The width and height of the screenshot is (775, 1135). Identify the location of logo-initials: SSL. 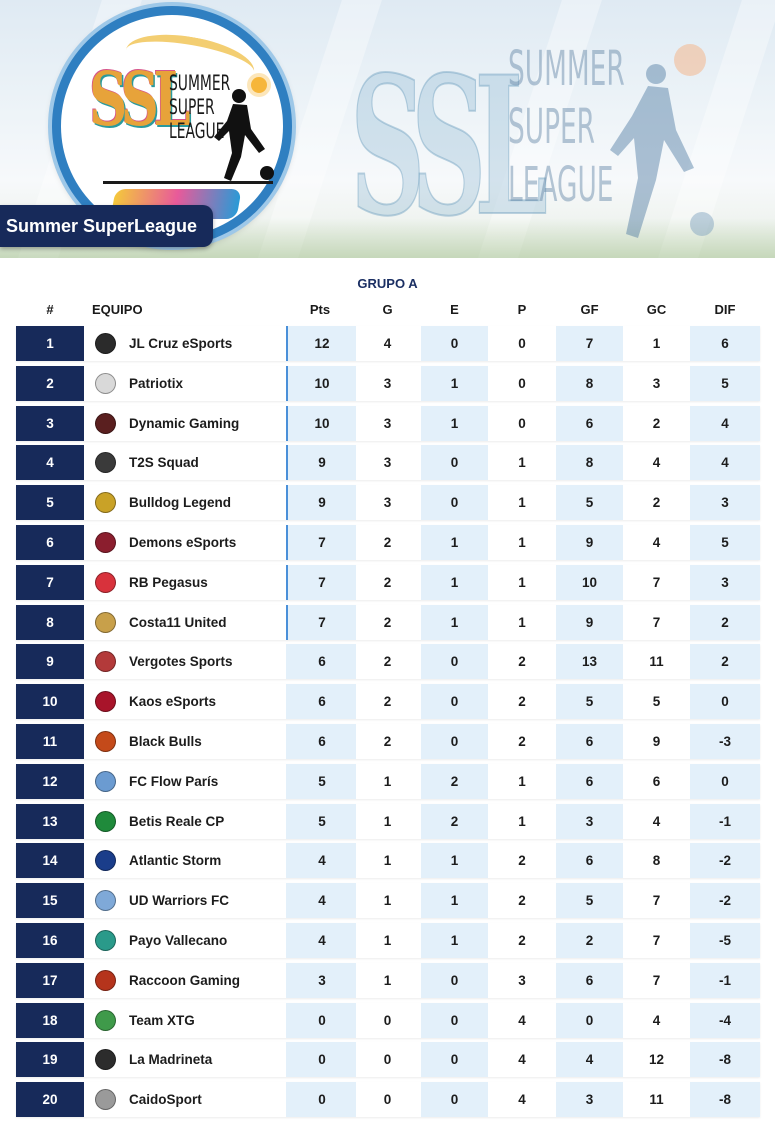
(140, 100).